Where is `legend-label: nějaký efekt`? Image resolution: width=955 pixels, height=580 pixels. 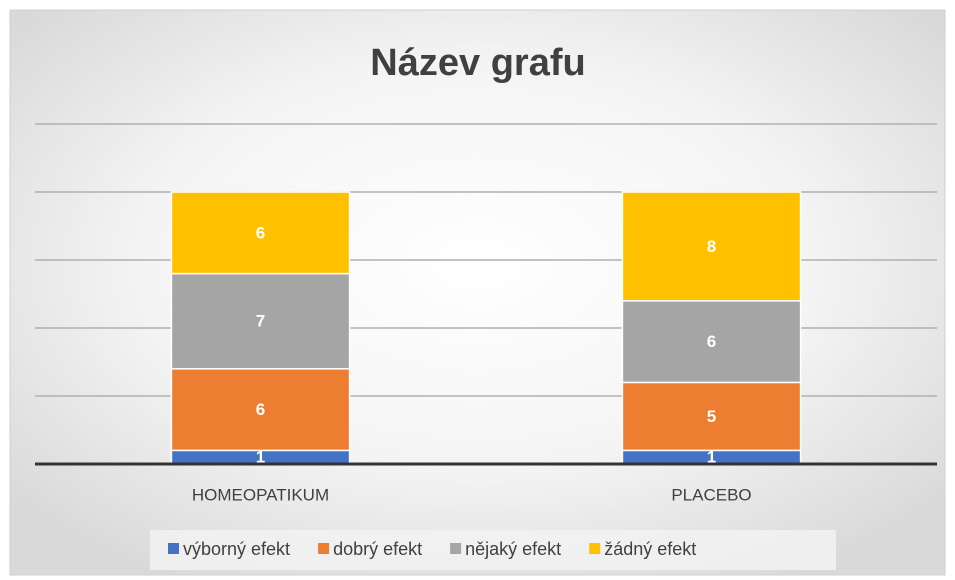
legend-label: nějaký efekt is located at coordinates (513, 549).